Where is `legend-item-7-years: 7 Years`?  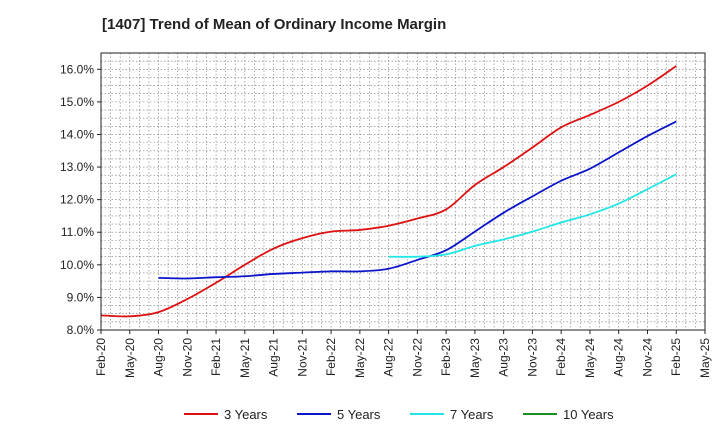
legend-item-7-years: 7 Years is located at coordinates (452, 414).